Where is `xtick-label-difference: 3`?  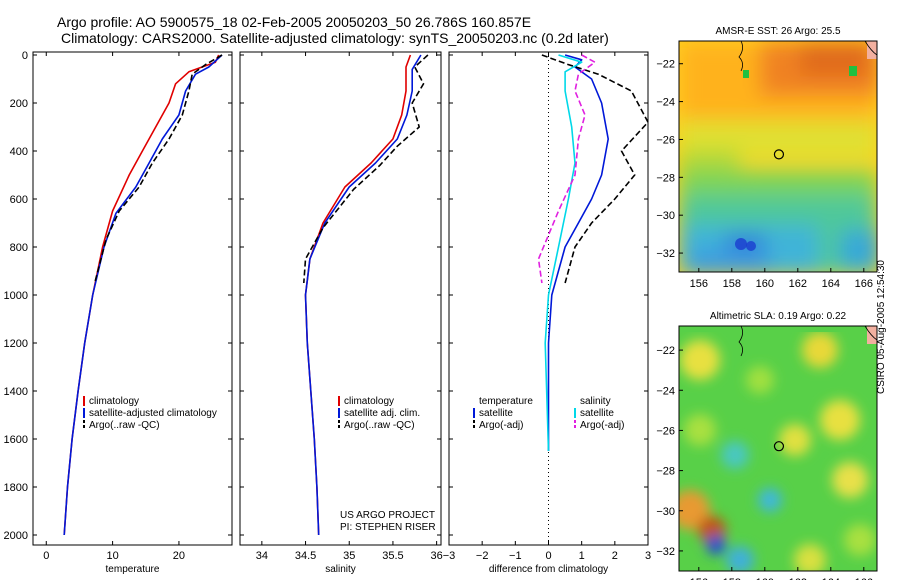
xtick-label-difference: 3 is located at coordinates (648, 556).